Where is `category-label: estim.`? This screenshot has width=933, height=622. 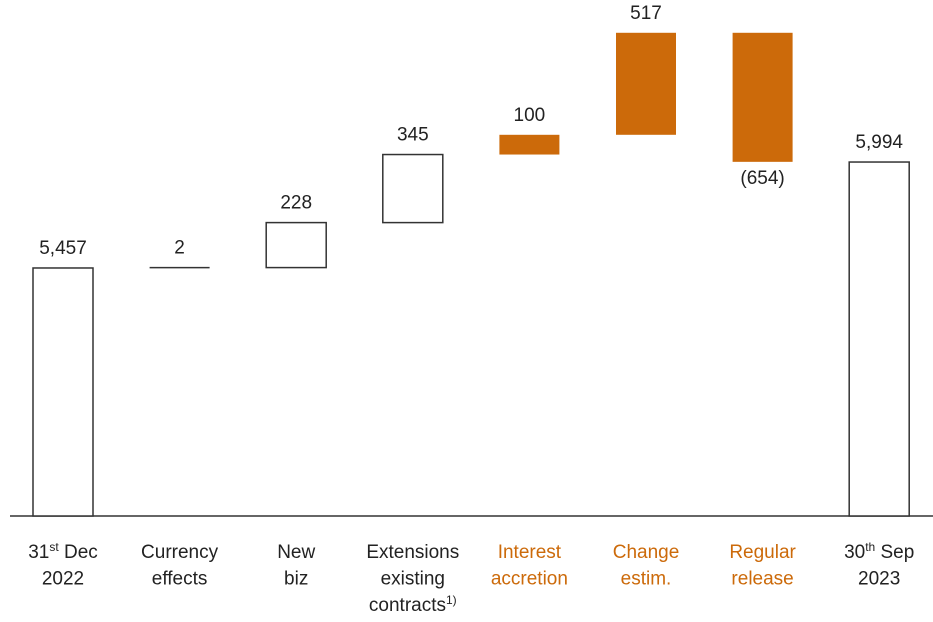
category-label: estim. is located at coordinates (646, 579).